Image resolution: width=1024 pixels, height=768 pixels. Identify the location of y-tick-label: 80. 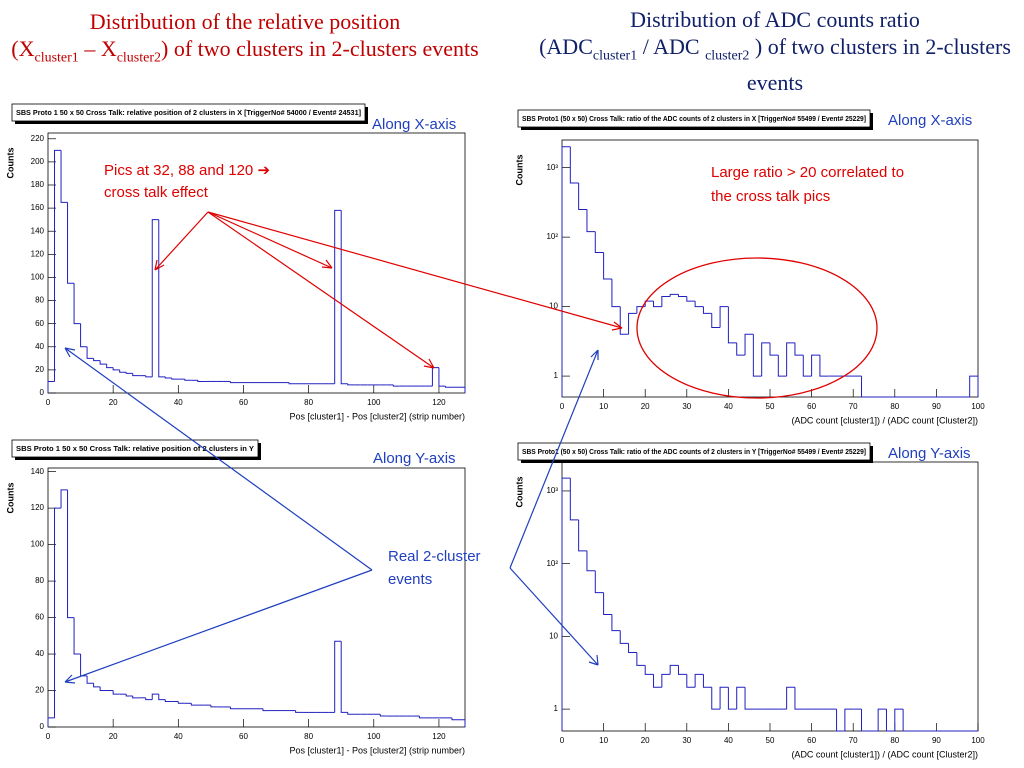
(39, 580).